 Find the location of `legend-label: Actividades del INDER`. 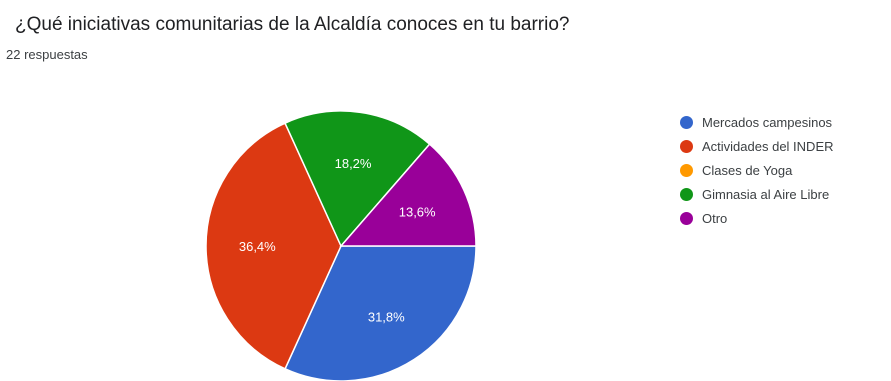

legend-label: Actividades del INDER is located at coordinates (768, 146).